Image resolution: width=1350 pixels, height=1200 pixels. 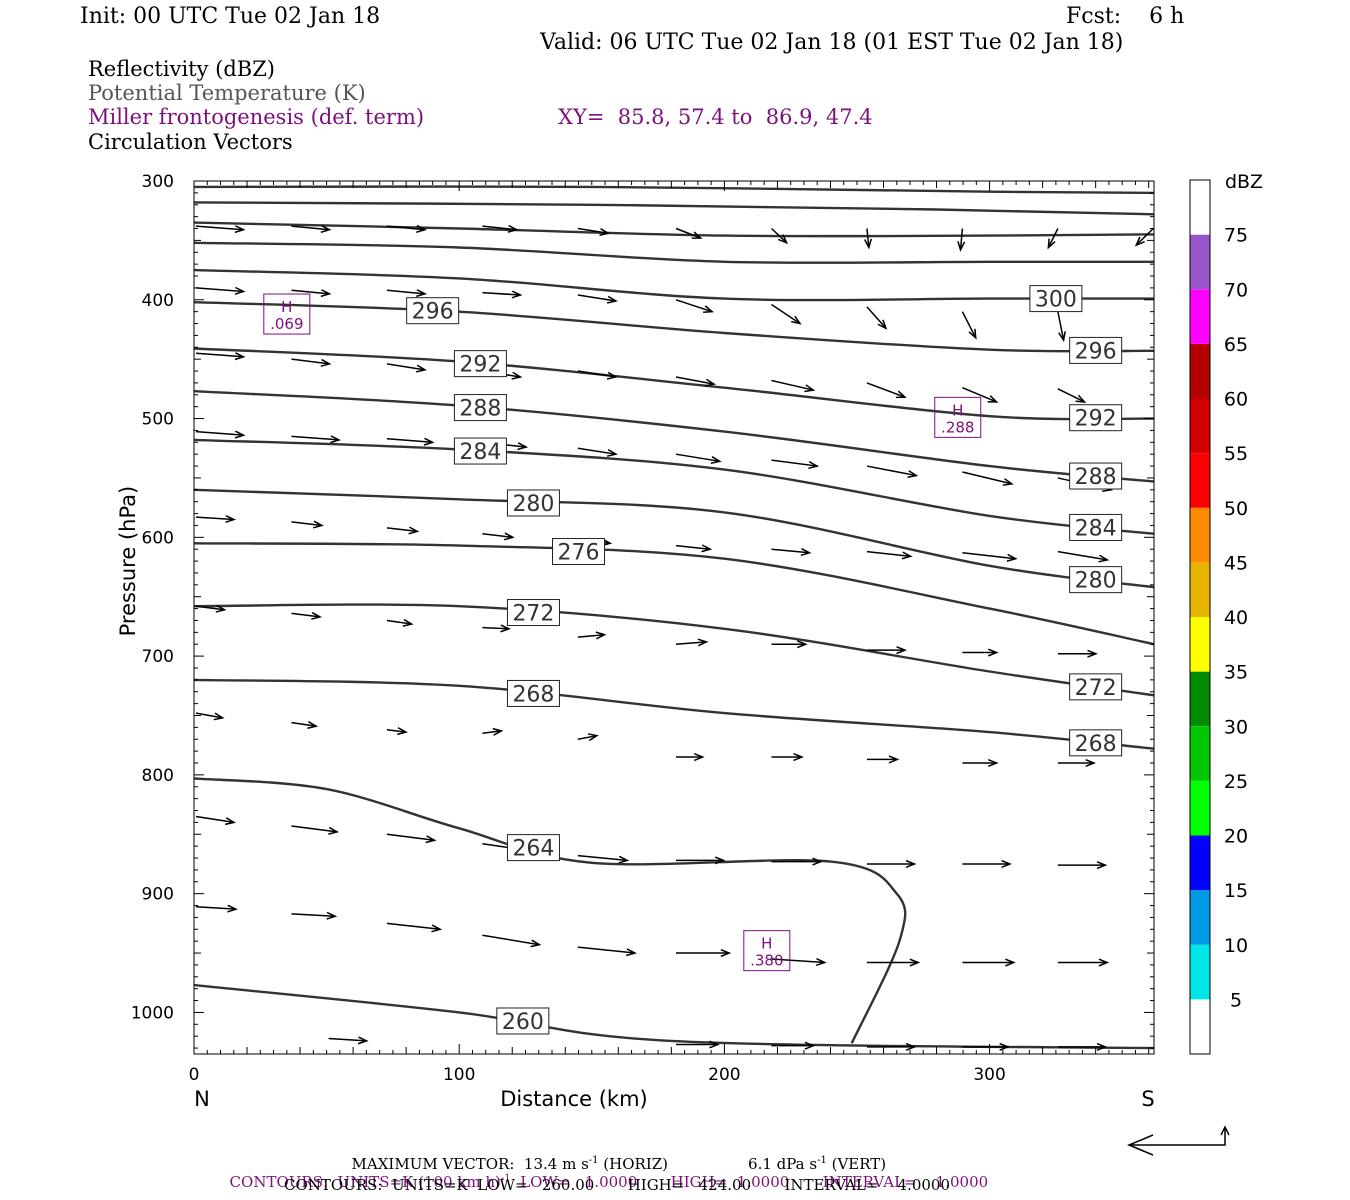 I want to click on theta-contour-label-272-b: 272, so click(x=1096, y=687).